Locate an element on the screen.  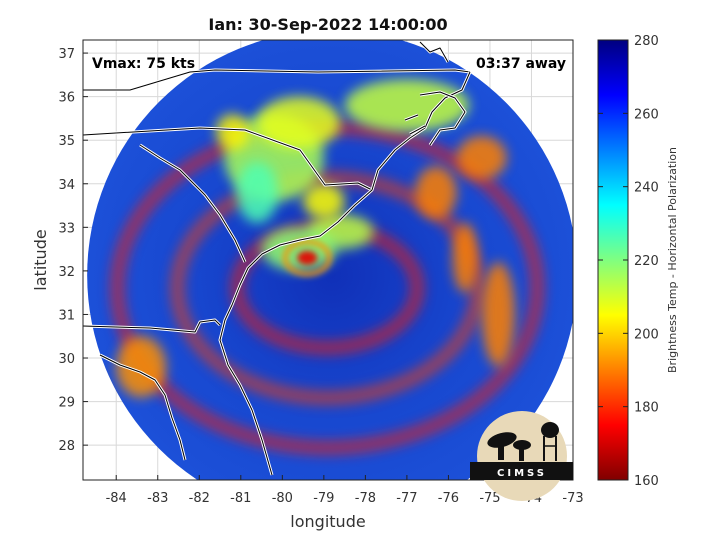
x-tick-label: -84 is located at coordinates (116, 498).